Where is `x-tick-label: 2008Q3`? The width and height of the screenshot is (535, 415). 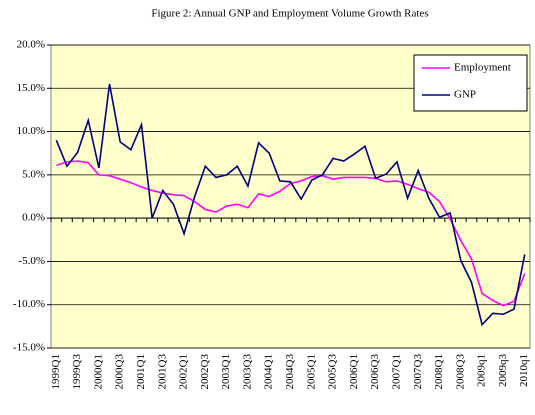 x-tick-label: 2008Q3 is located at coordinates (460, 372).